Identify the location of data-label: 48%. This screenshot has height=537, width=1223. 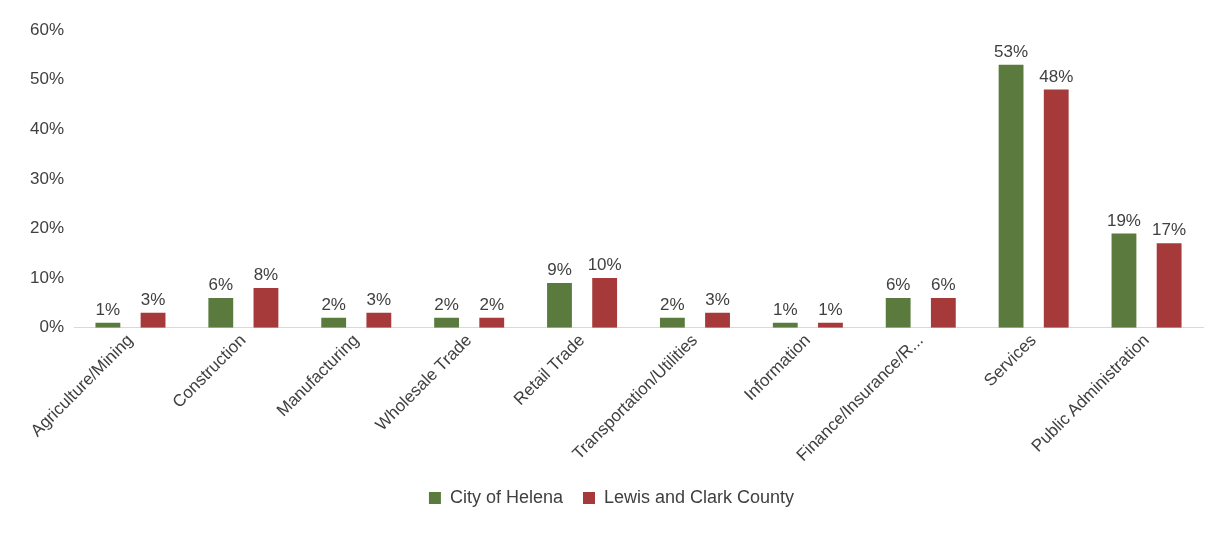
(1056, 76).